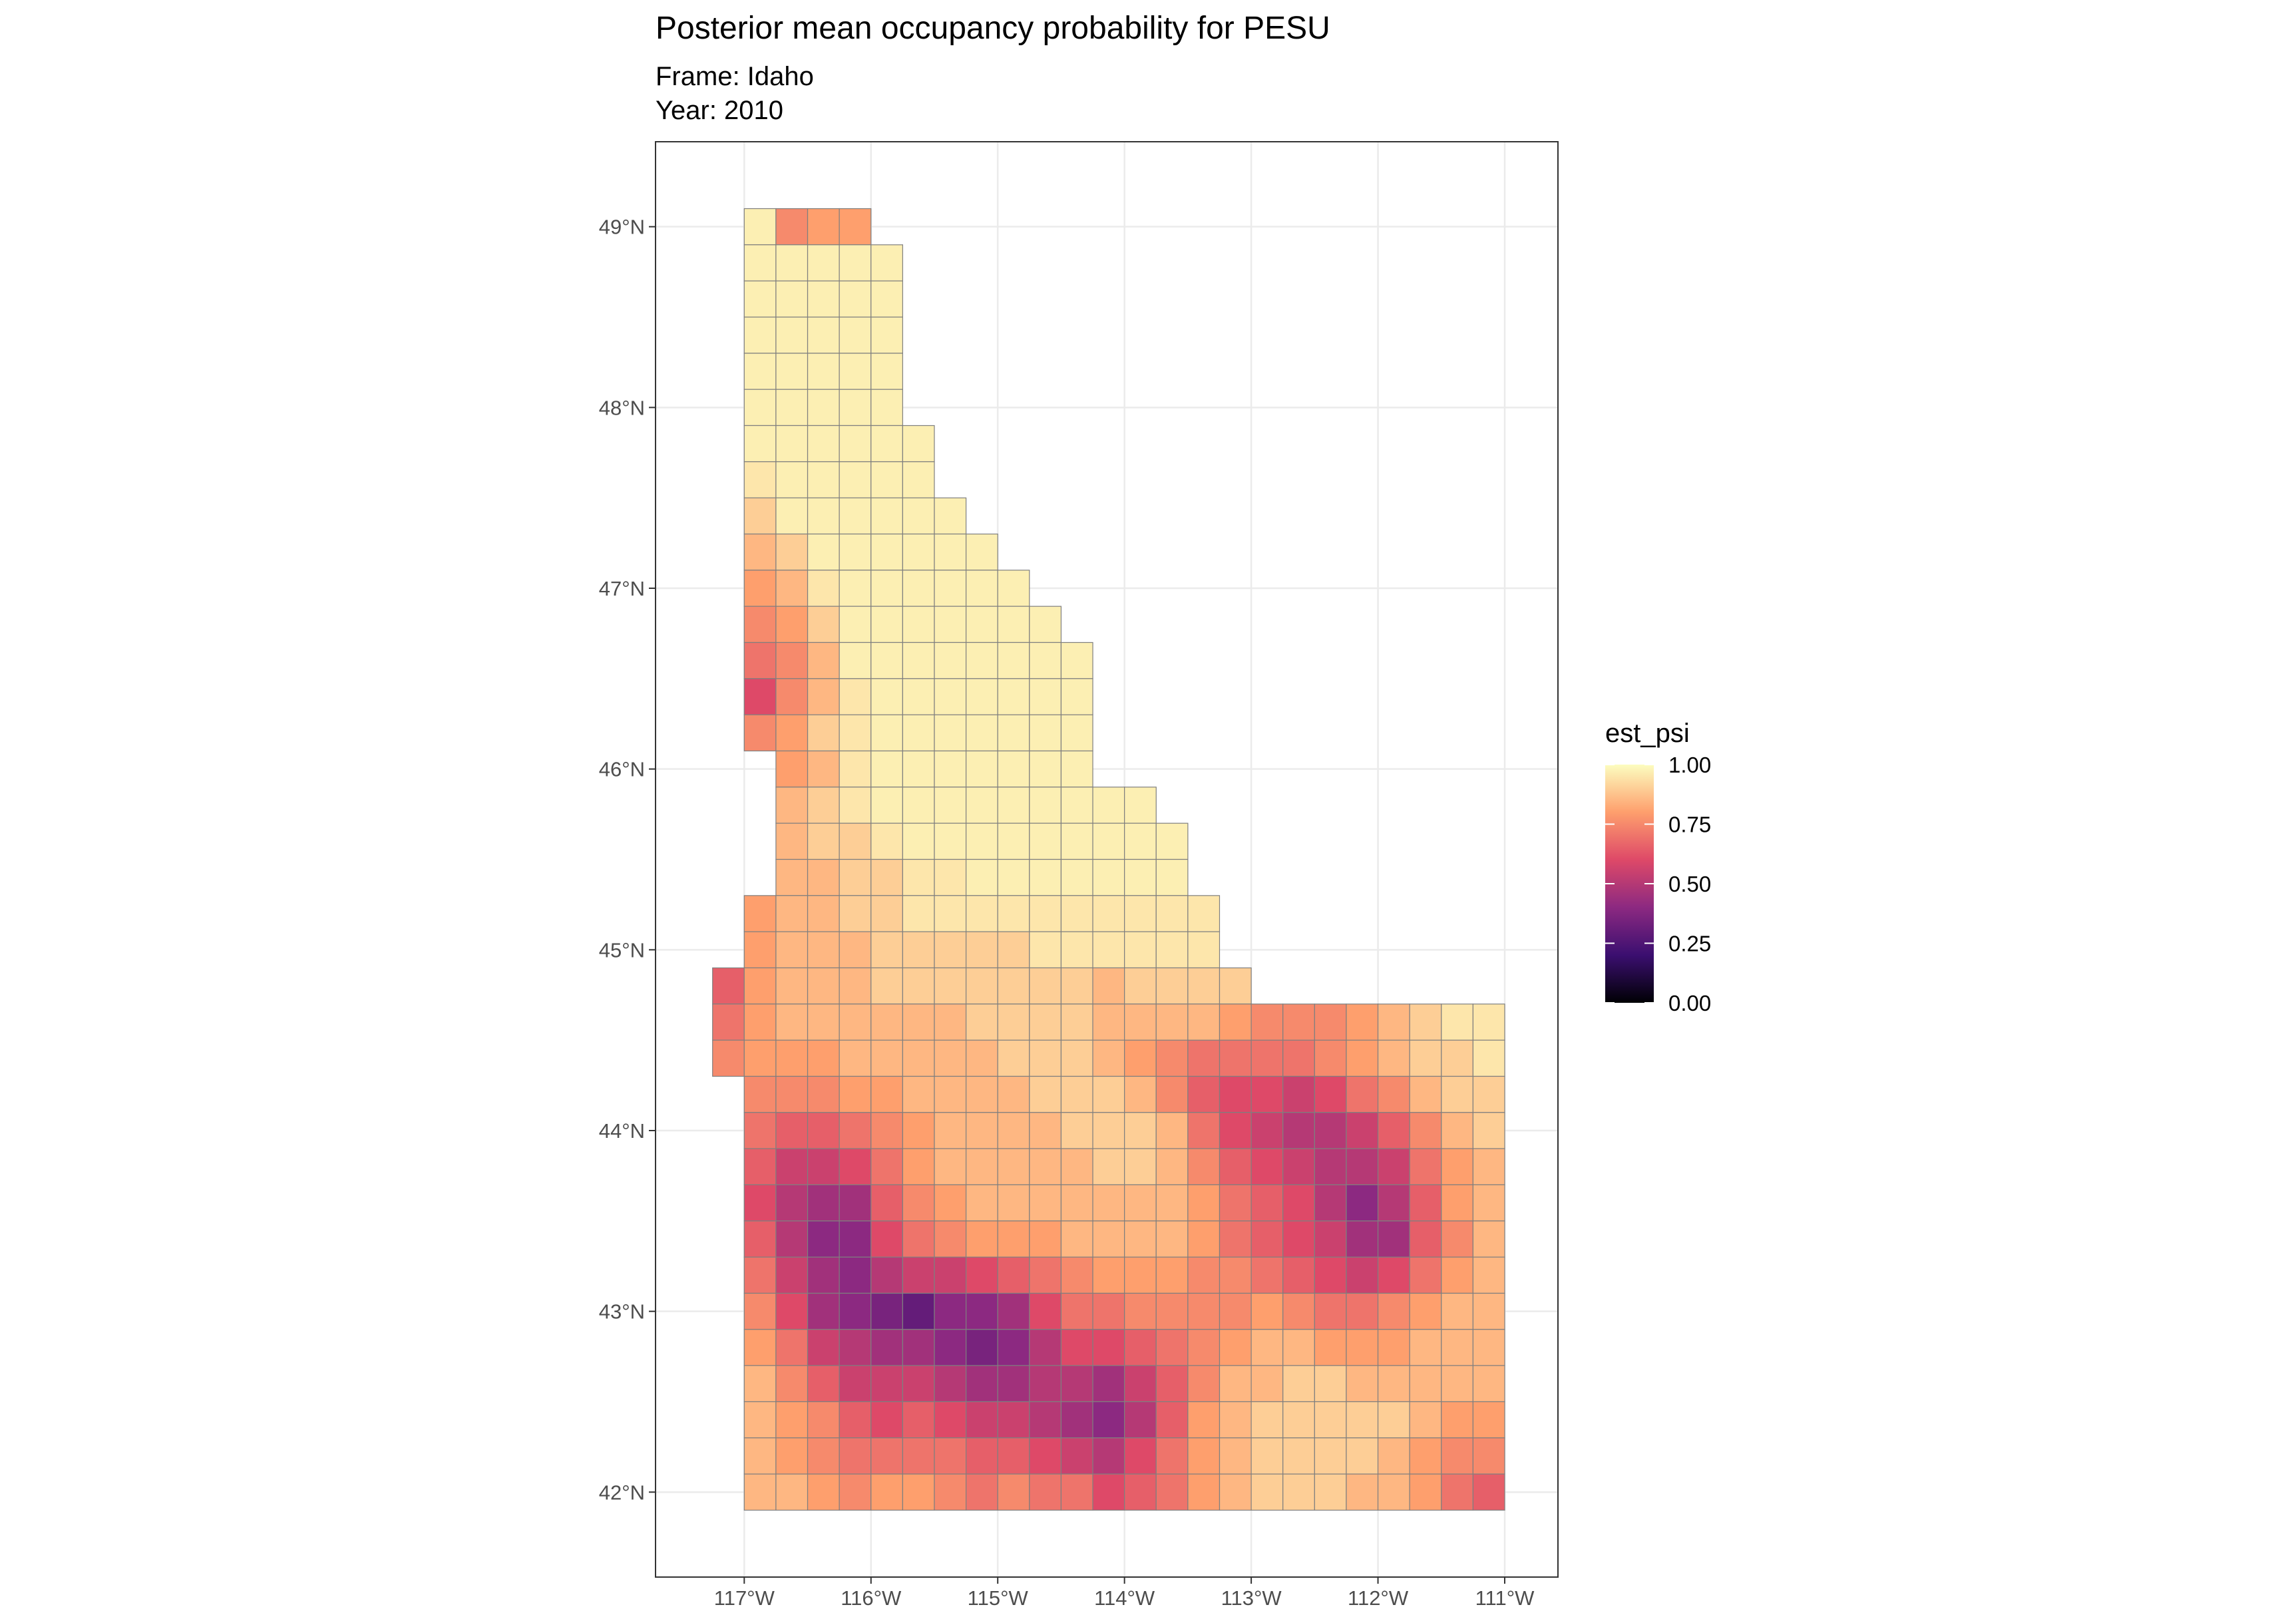 This screenshot has height=1615, width=2296. What do you see at coordinates (622, 1312) in the screenshot?
I see `y-tick-label: 43°N` at bounding box center [622, 1312].